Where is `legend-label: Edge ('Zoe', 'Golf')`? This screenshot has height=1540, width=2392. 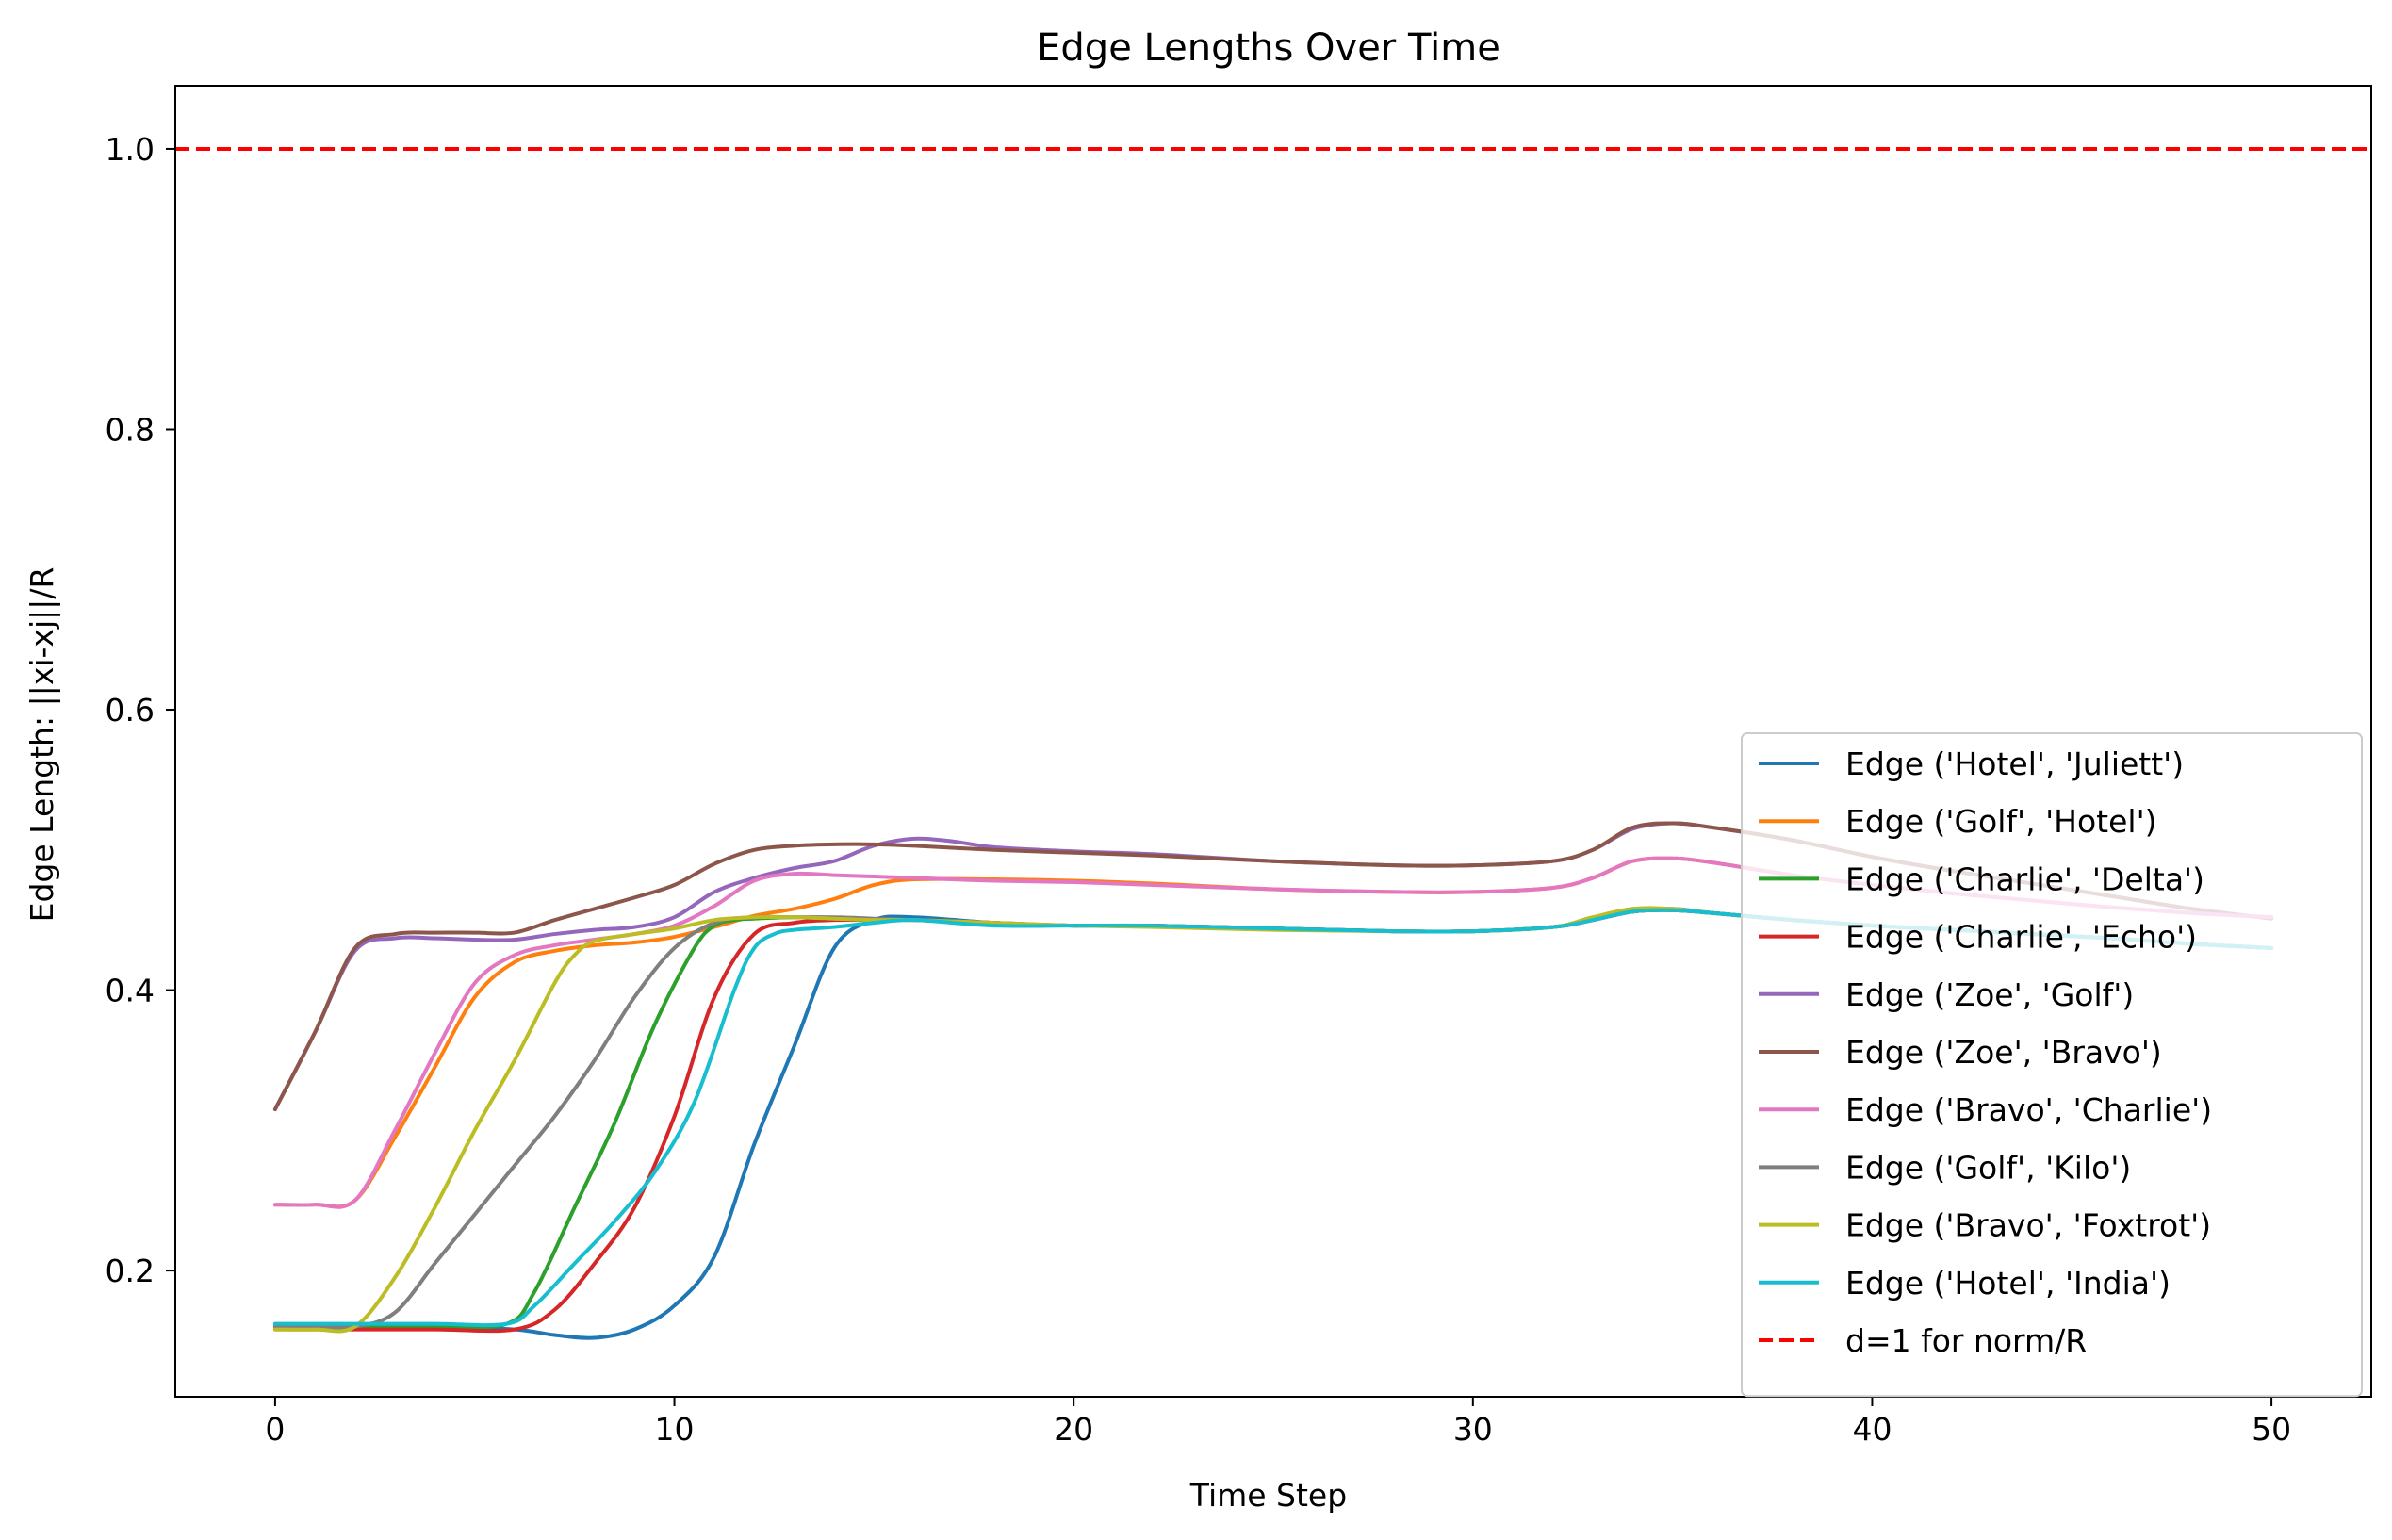
legend-label: Edge ('Zoe', 'Golf') is located at coordinates (1990, 994).